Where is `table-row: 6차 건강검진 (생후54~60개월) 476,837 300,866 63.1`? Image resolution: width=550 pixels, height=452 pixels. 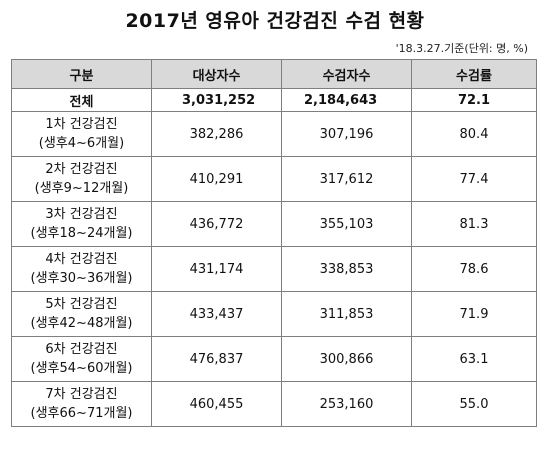 table-row: 6차 건강검진 (생후54~60개월) 476,837 300,866 63.1 is located at coordinates (274, 359).